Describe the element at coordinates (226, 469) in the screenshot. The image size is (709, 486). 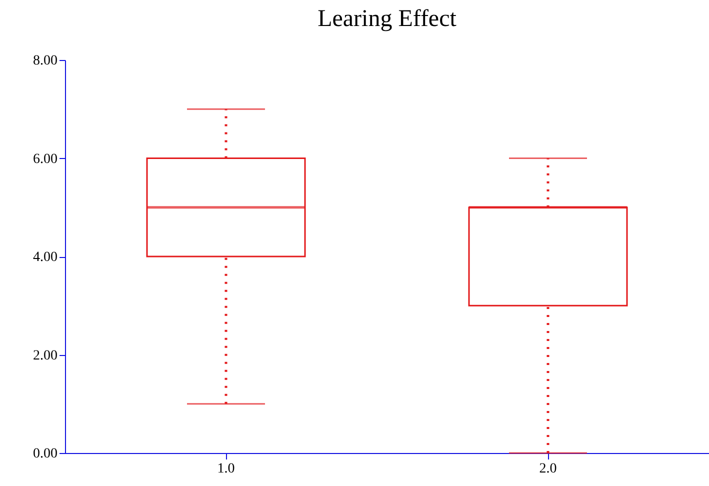
I see `x-tick-label: 1.0` at that location.